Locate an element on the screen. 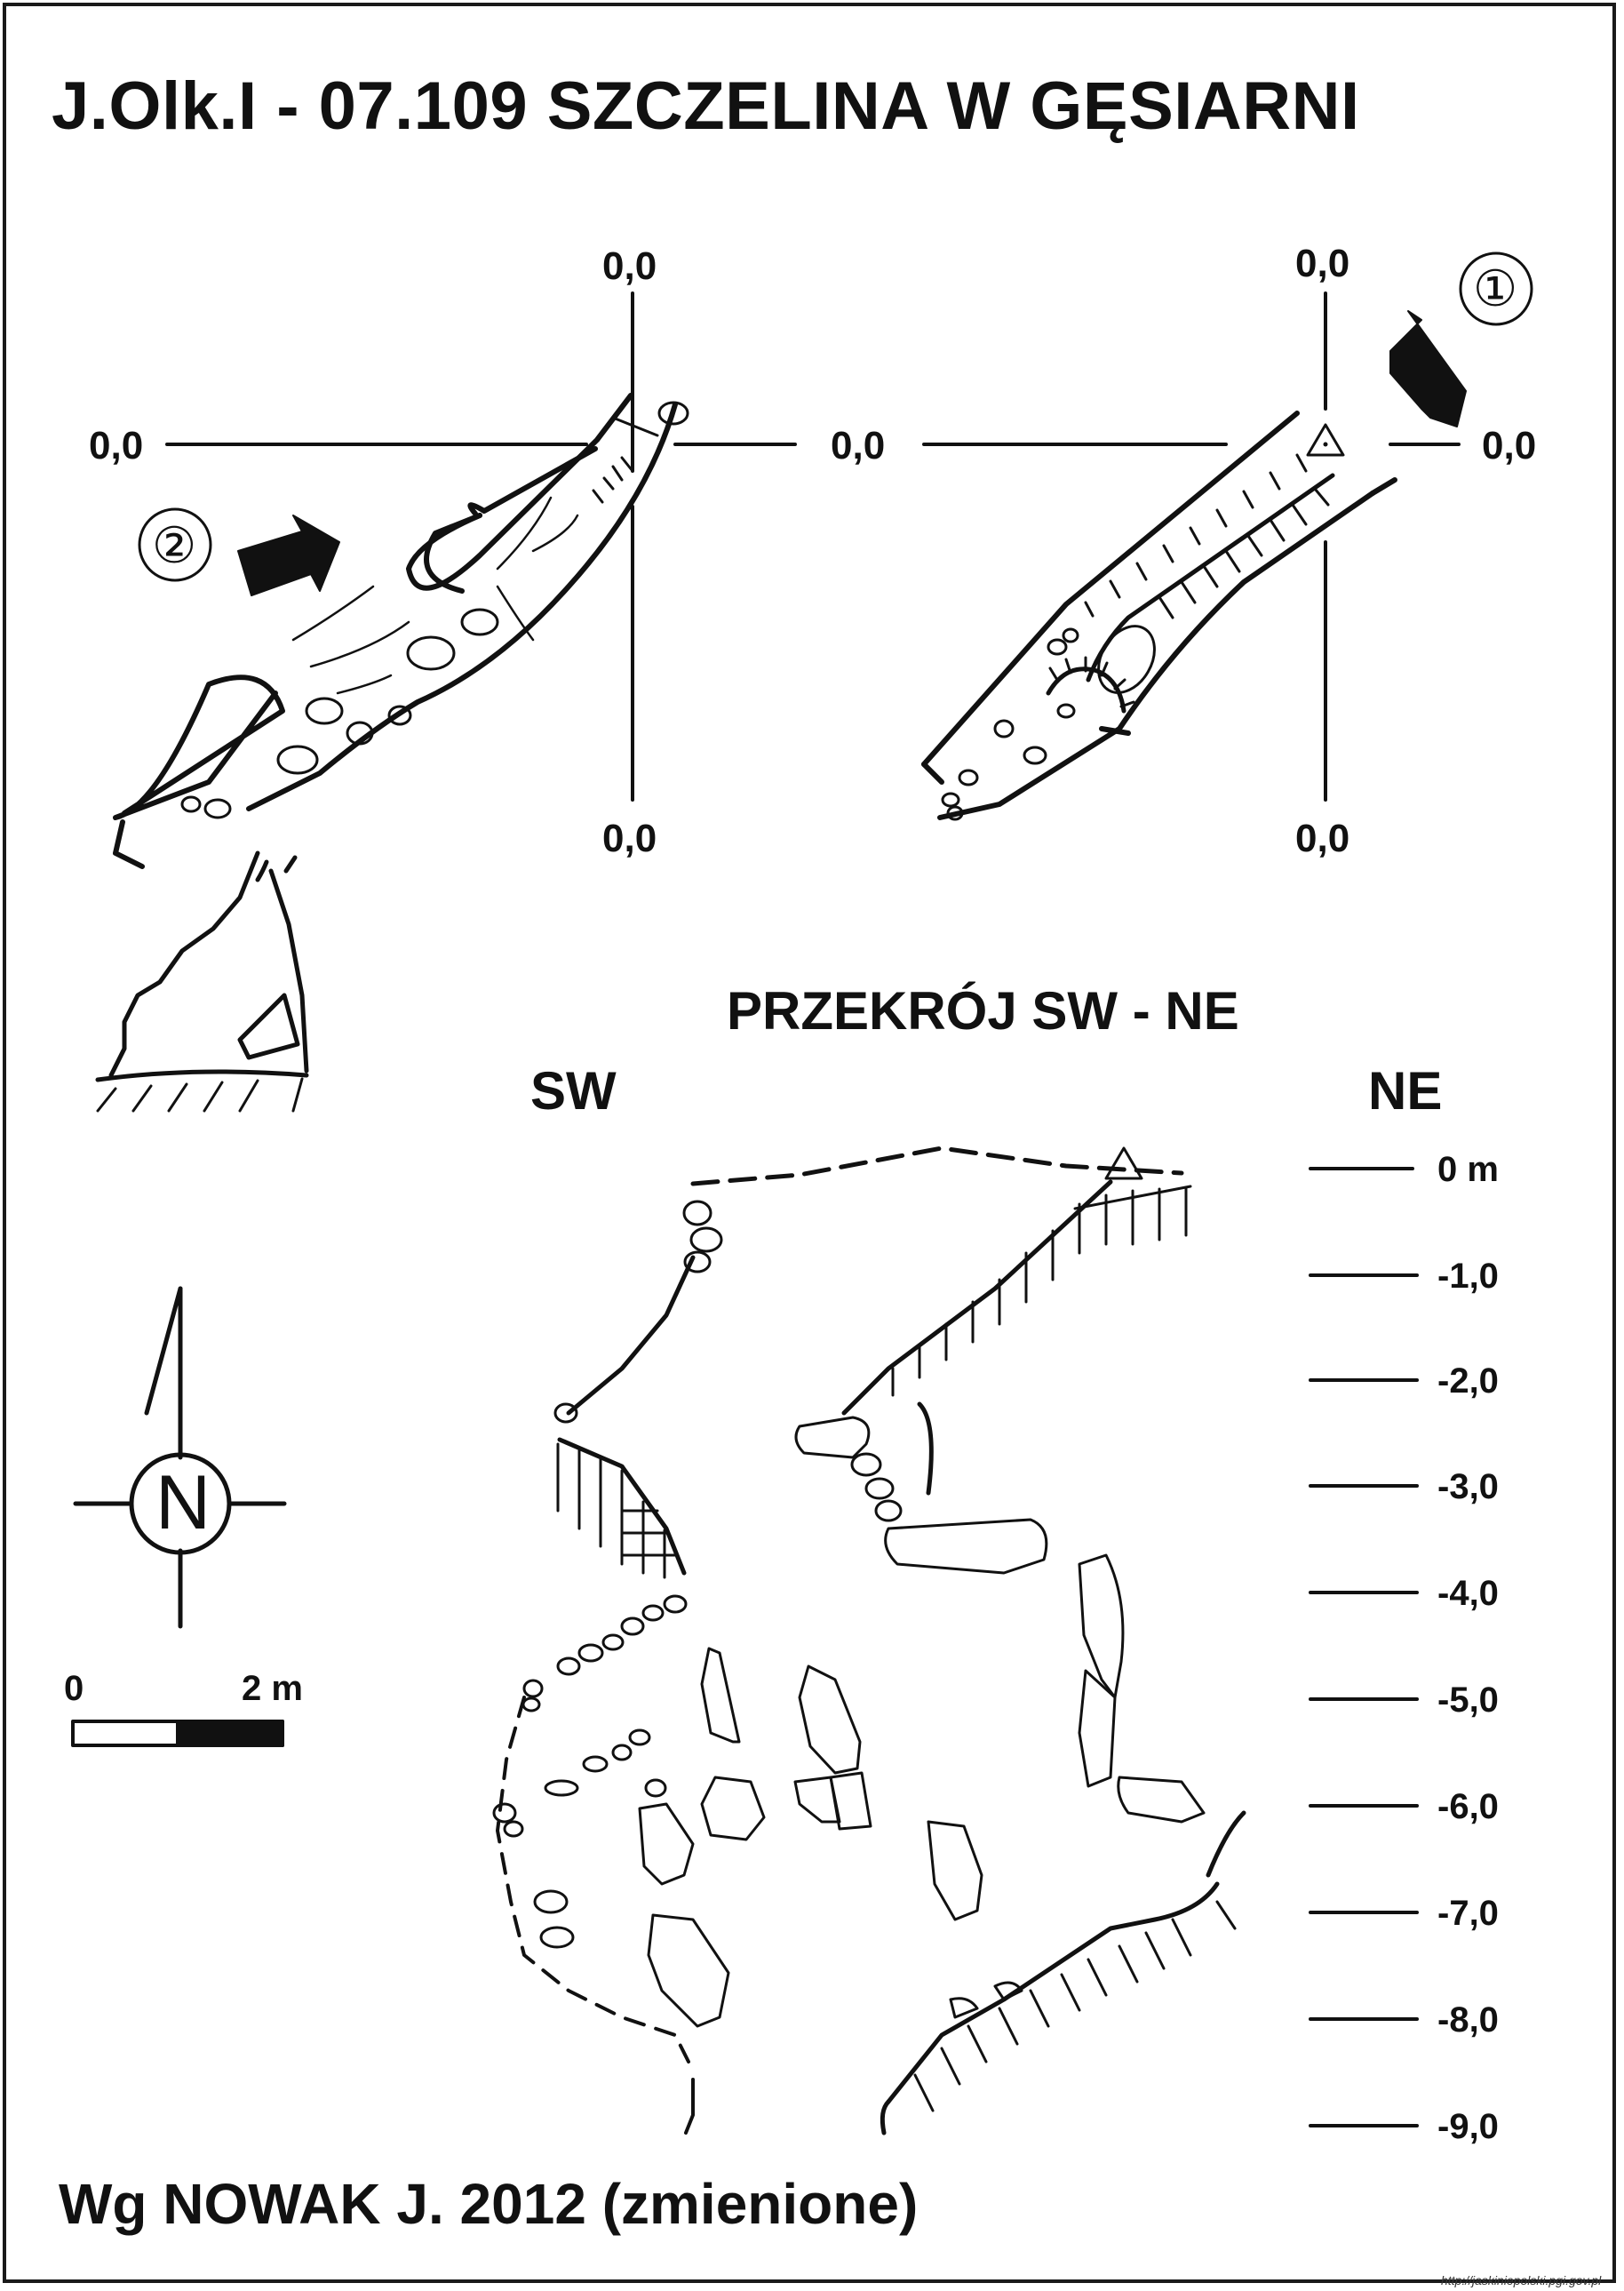  plan-left-entrance-marker: ② is located at coordinates (175, 545).